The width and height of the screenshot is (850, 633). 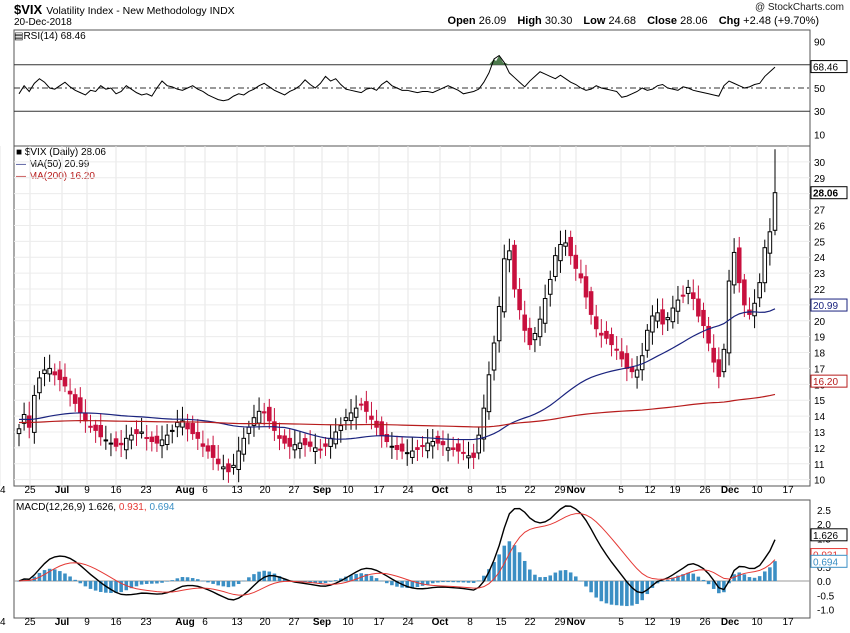 What do you see at coordinates (397, 574) in the screenshot?
I see `macd-histogram` at bounding box center [397, 574].